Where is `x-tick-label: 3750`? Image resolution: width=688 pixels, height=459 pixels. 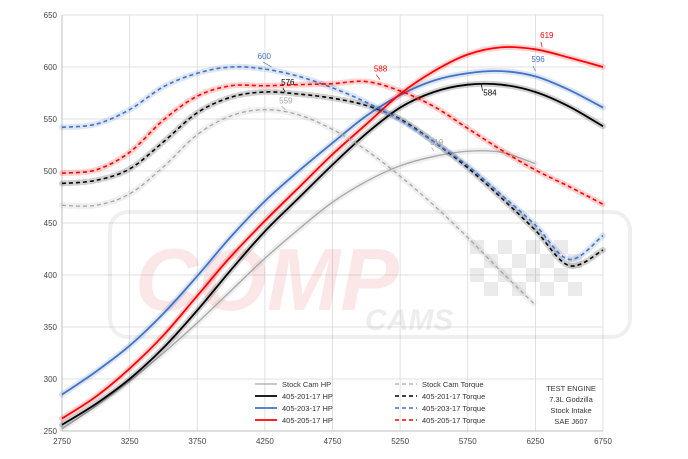 x-tick-label: 3750 is located at coordinates (197, 441).